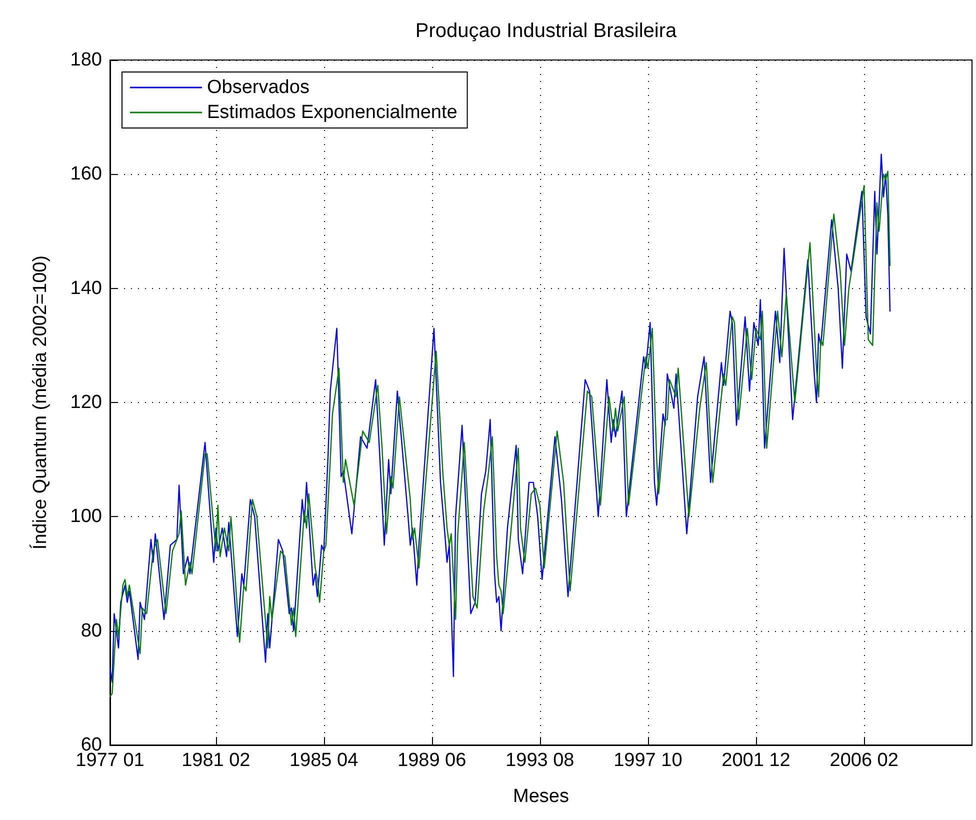  Describe the element at coordinates (86, 174) in the screenshot. I see `y-tick-label: 160` at that location.